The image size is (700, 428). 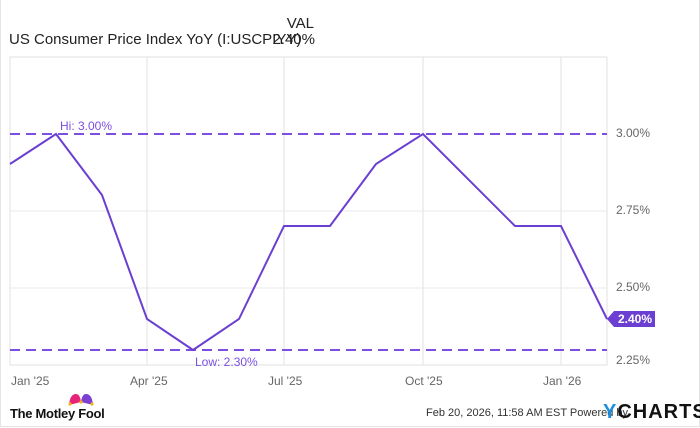 I want to click on x-tick-label: Jan '25, so click(x=30, y=381).